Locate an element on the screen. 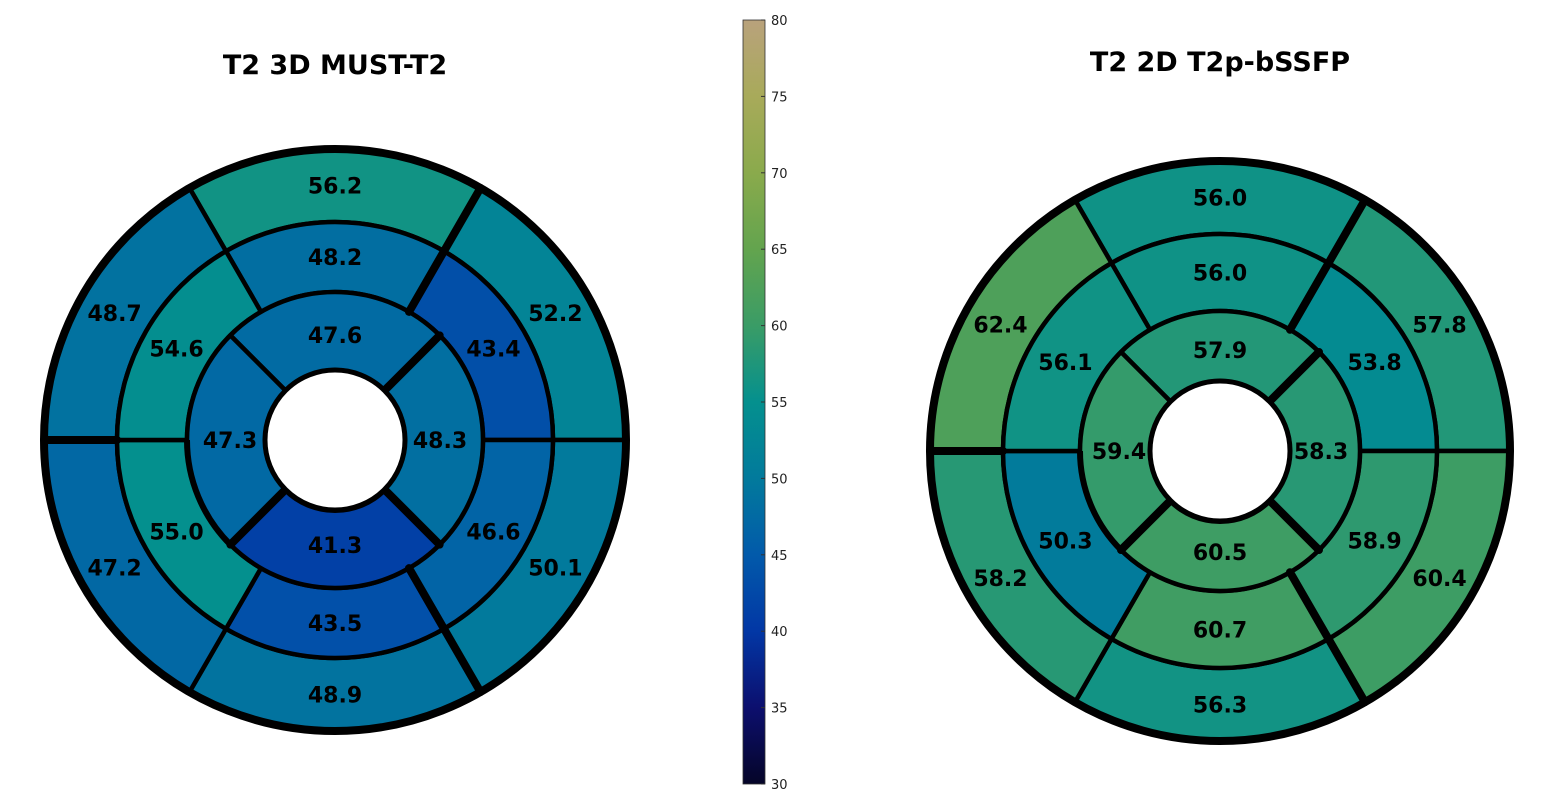  apical-segment-label-3: 41.3 is located at coordinates (335, 546).